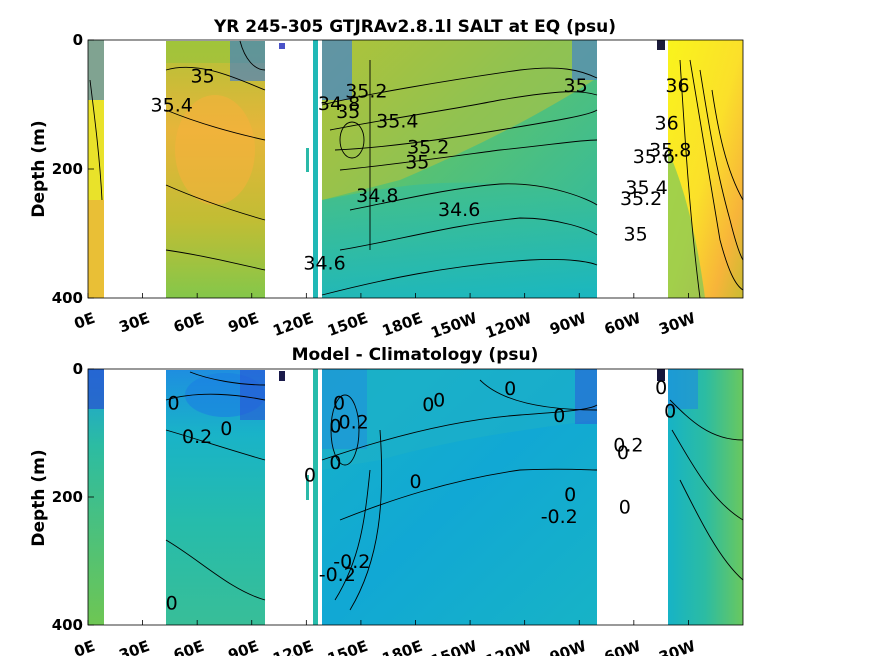  Describe the element at coordinates (292, 646) in the screenshot. I see `bottom-x-tick-label: 120E` at that location.